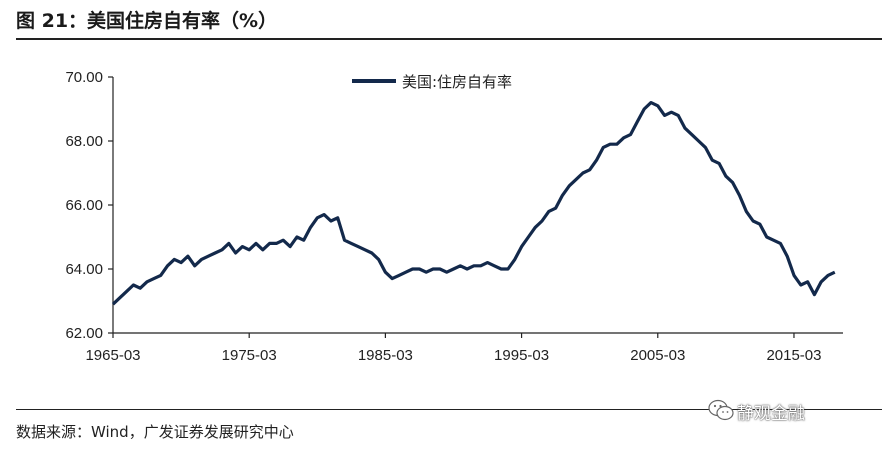 This screenshot has width=889, height=451. Describe the element at coordinates (155, 432) in the screenshot. I see `source-note: 数据来源：Wind，广发证券发展研究中心` at that location.